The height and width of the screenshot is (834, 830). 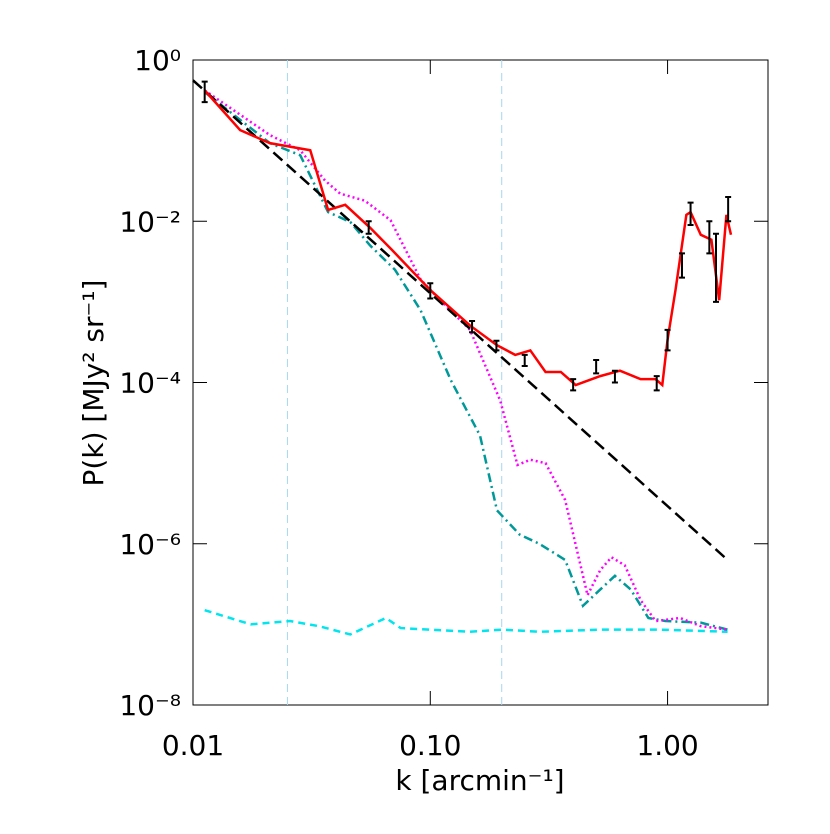 What do you see at coordinates (150, 705) in the screenshot?
I see `y-tick-label: 10⁻⁸` at bounding box center [150, 705].